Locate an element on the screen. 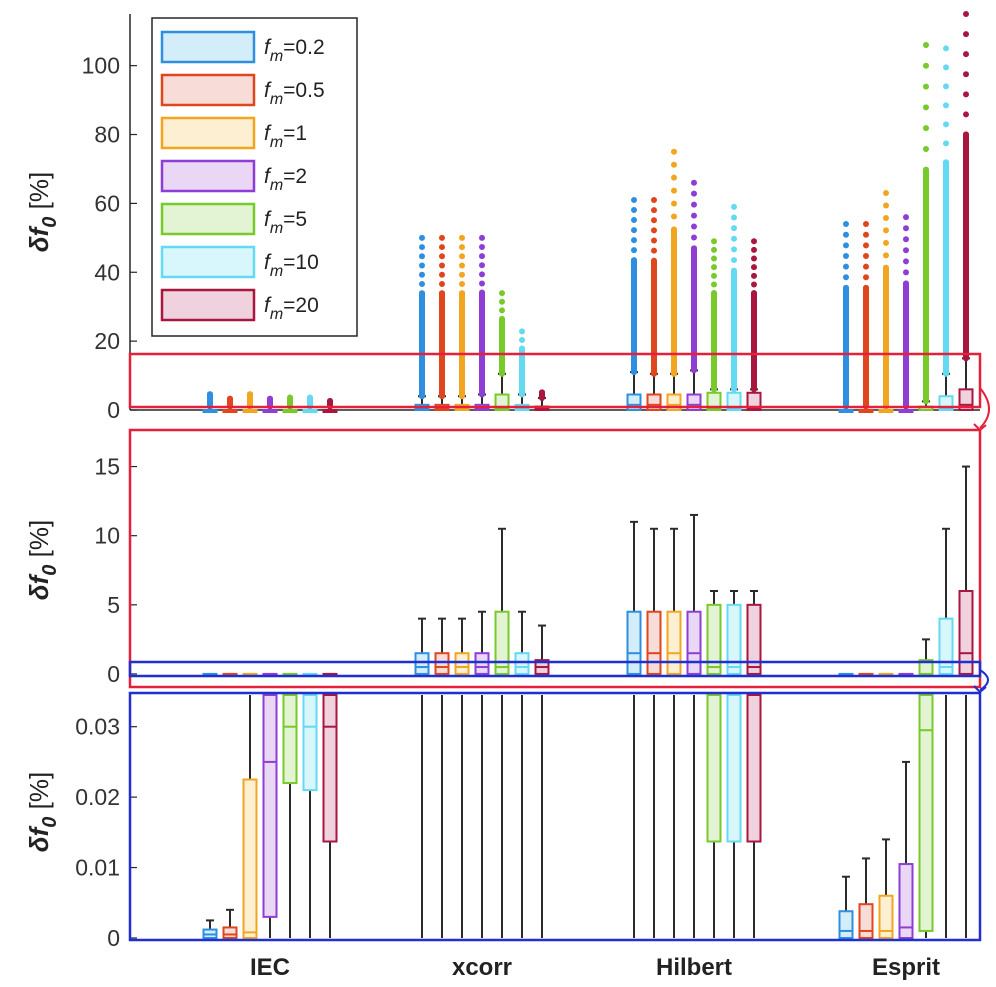 This screenshot has height=987, width=996. y-tick-label: 40 is located at coordinates (107, 272).